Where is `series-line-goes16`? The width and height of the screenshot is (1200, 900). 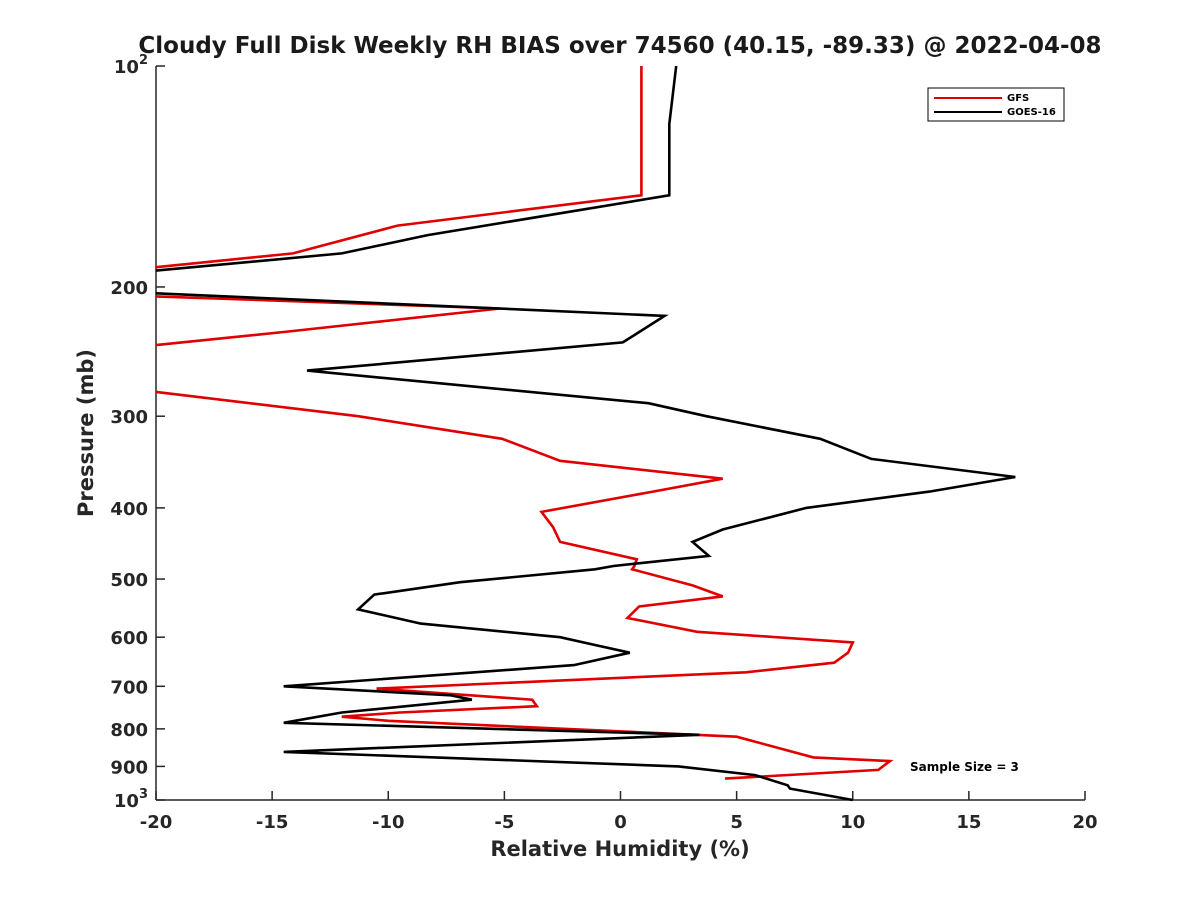
series-line-goes16 is located at coordinates (416, 168).